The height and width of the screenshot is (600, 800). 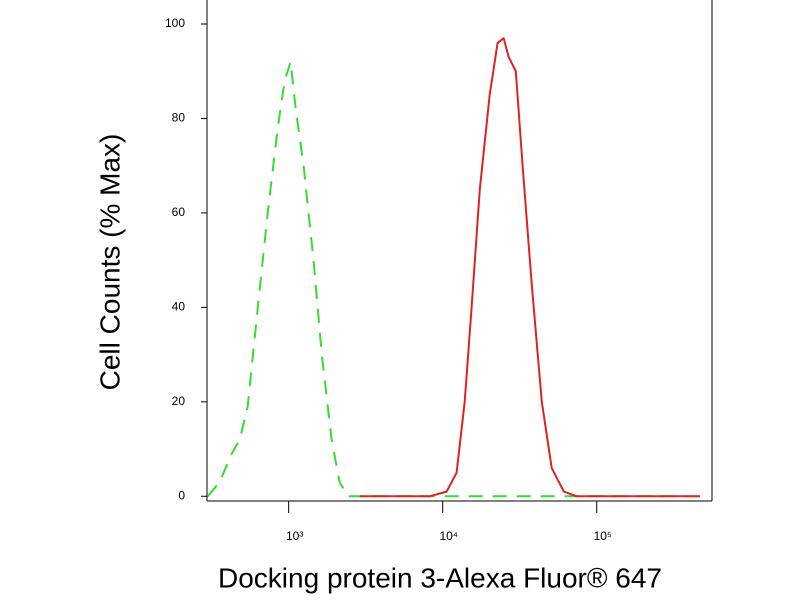 I want to click on y-tick-label: 20, so click(x=179, y=401).